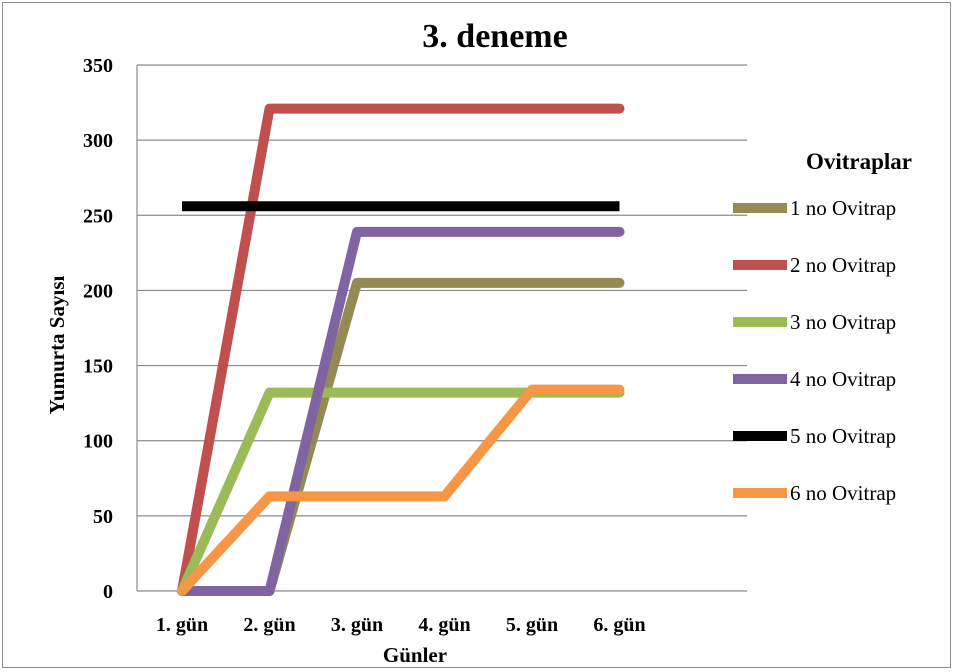  Describe the element at coordinates (269, 625) in the screenshot. I see `x-tick-label: 2. gün` at that location.